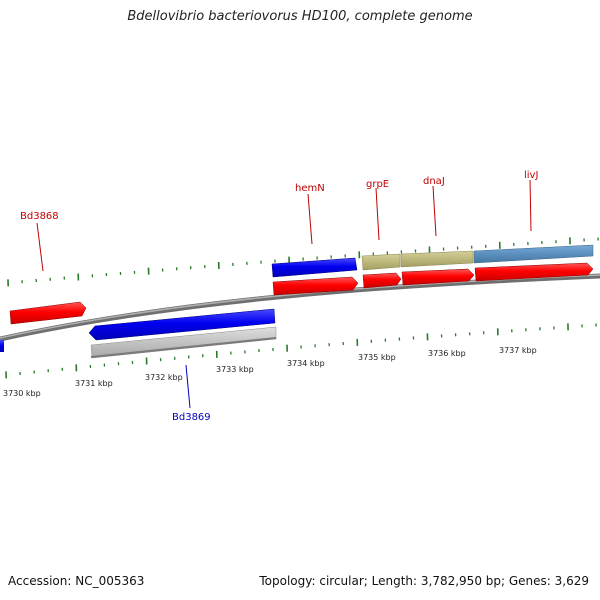 The height and width of the screenshot is (600, 600). Describe the element at coordinates (381, 262) in the screenshot. I see `feature-grpE-rna` at that location.